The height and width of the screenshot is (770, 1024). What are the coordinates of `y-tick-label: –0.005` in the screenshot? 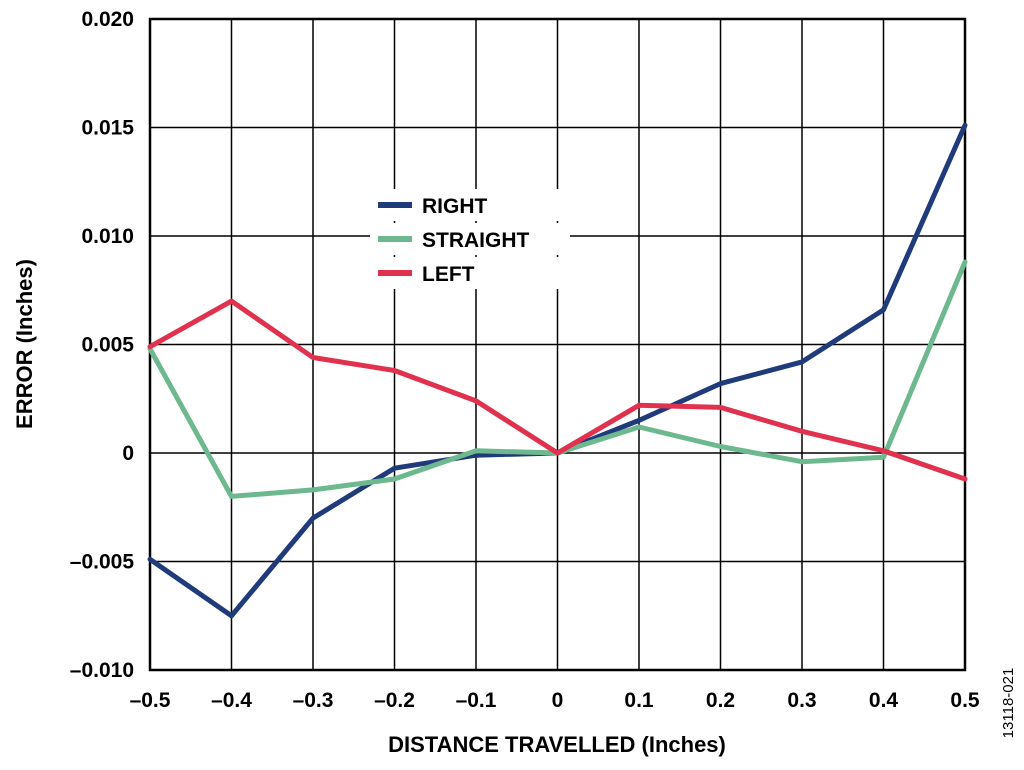 It's located at (102, 562).